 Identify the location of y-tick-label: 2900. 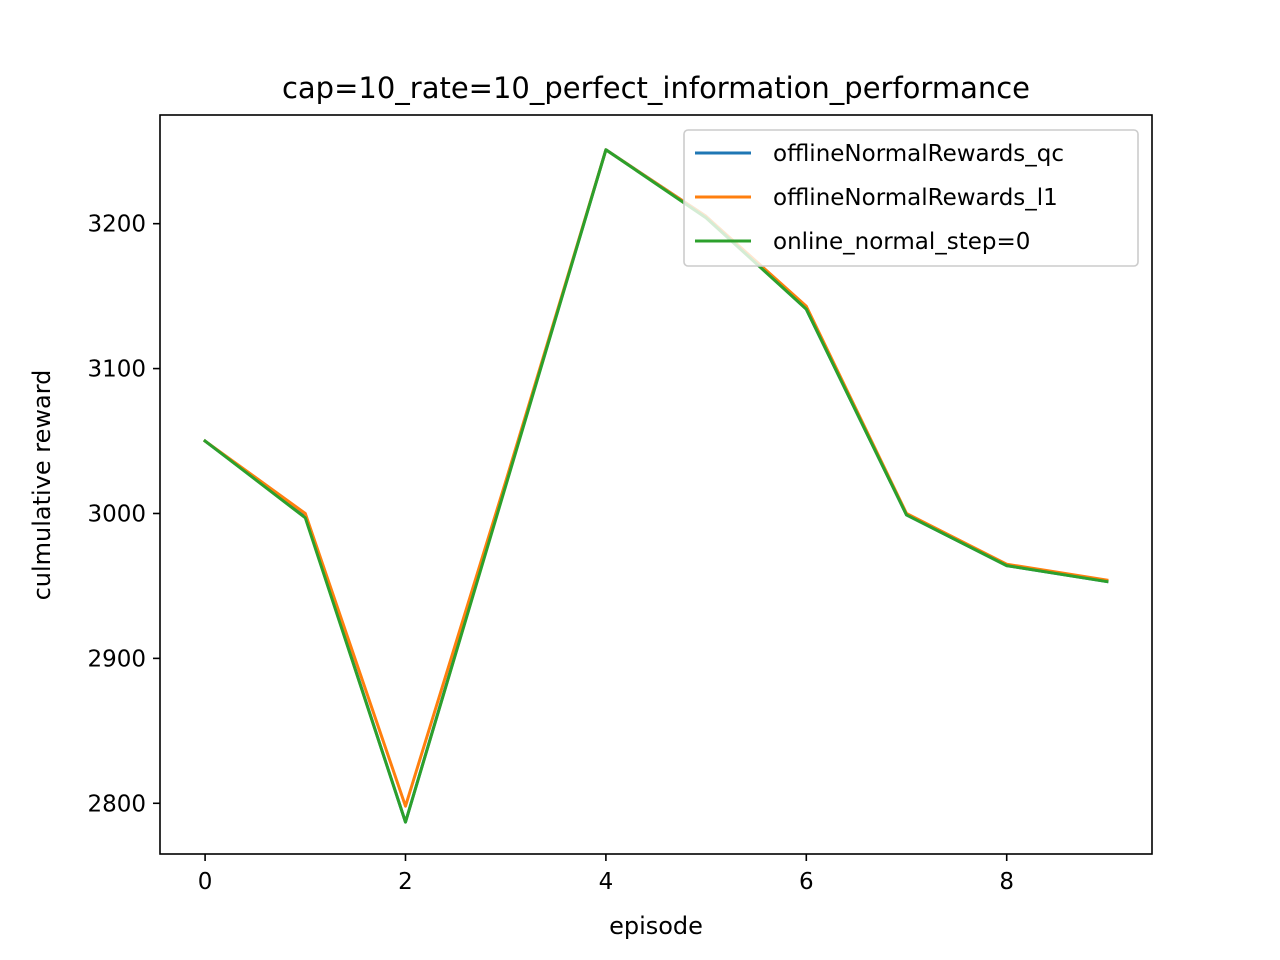
(116, 659).